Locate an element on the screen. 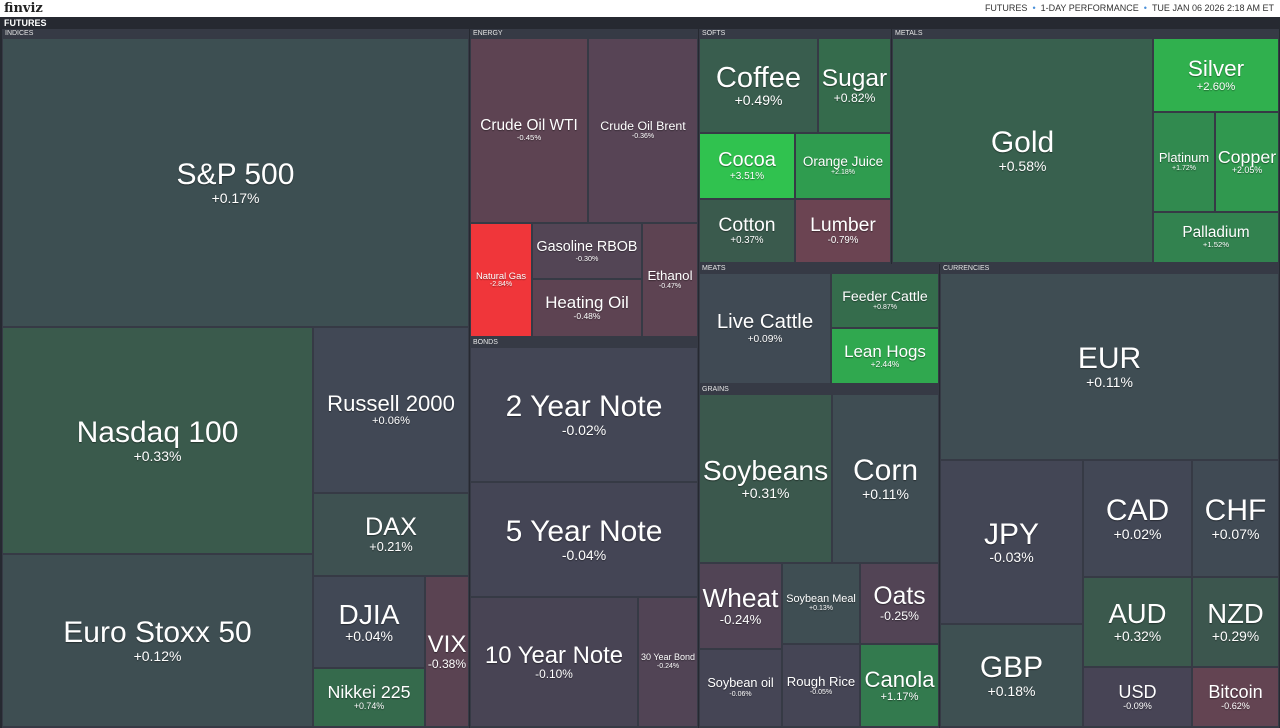  tile: Euro Stoxx 50 +0.12% is located at coordinates (157, 640).